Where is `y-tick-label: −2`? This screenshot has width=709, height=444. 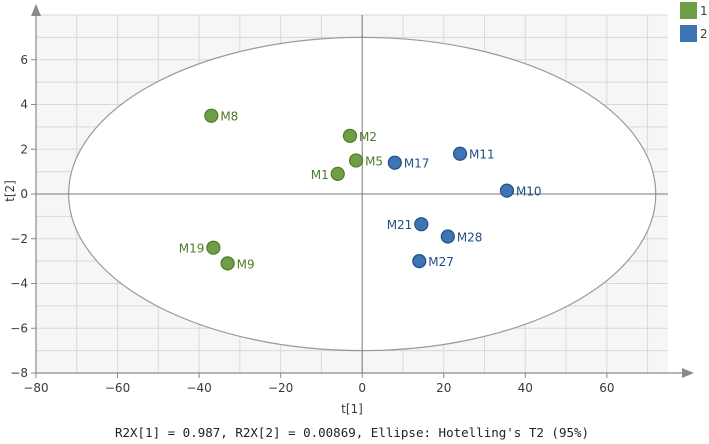
y-tick-label: −2 is located at coordinates (19, 239).